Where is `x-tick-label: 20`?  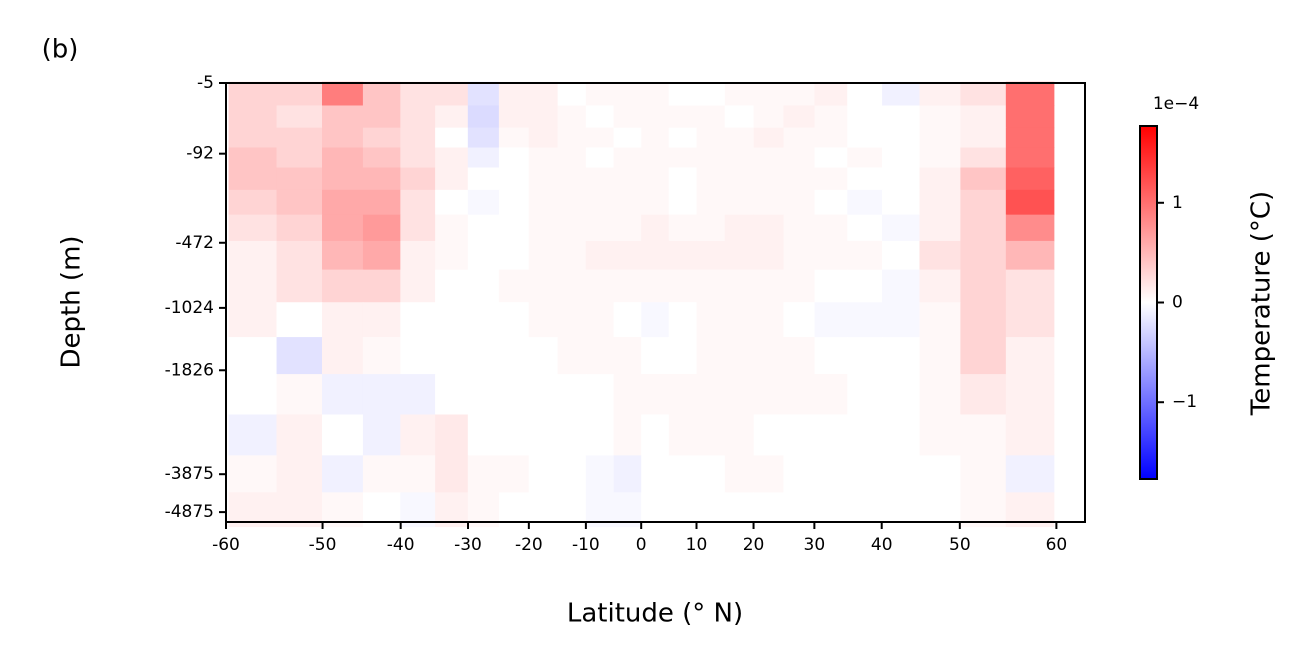
x-tick-label: 20 is located at coordinates (754, 545).